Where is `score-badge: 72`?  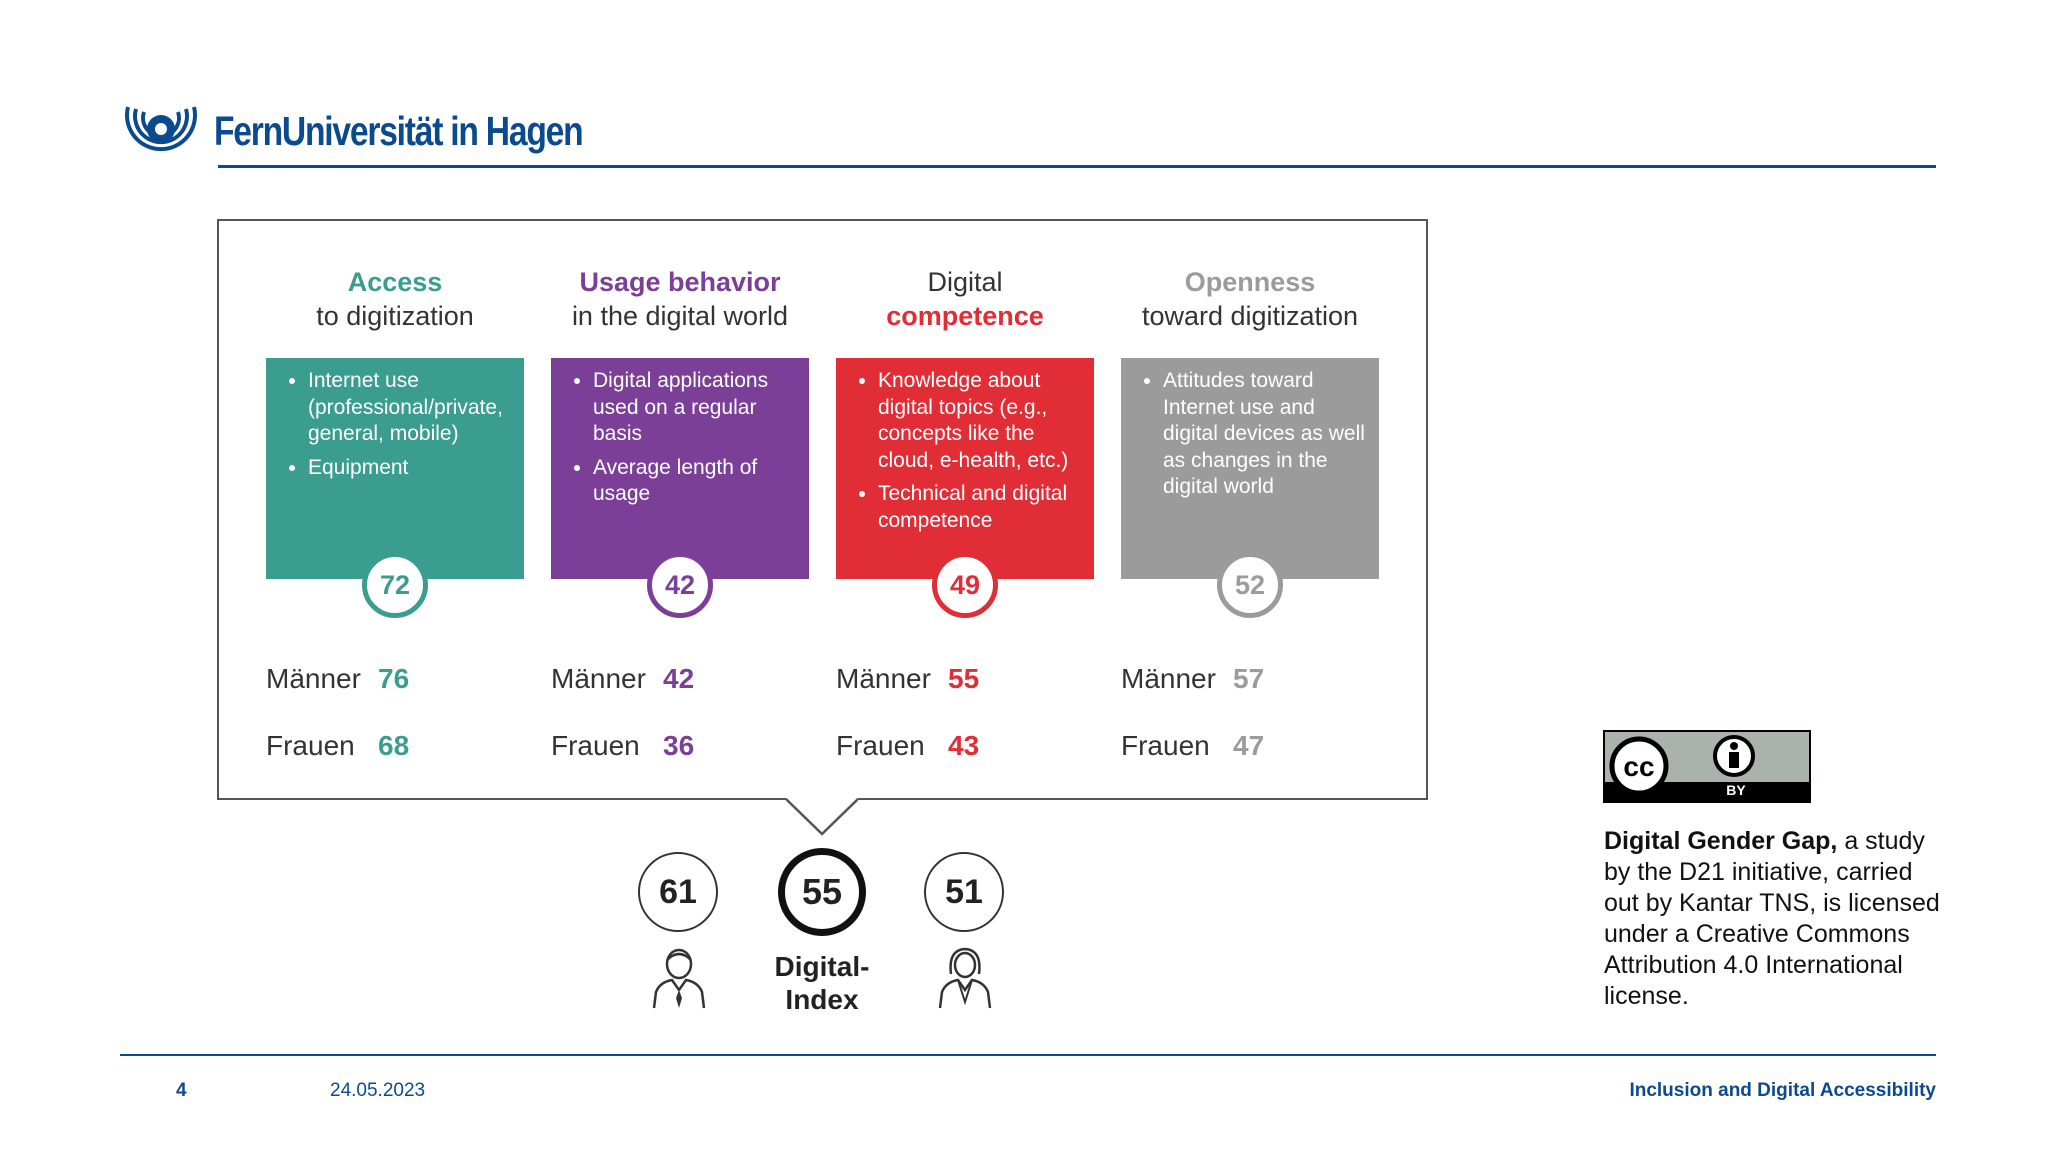 score-badge: 72 is located at coordinates (395, 585).